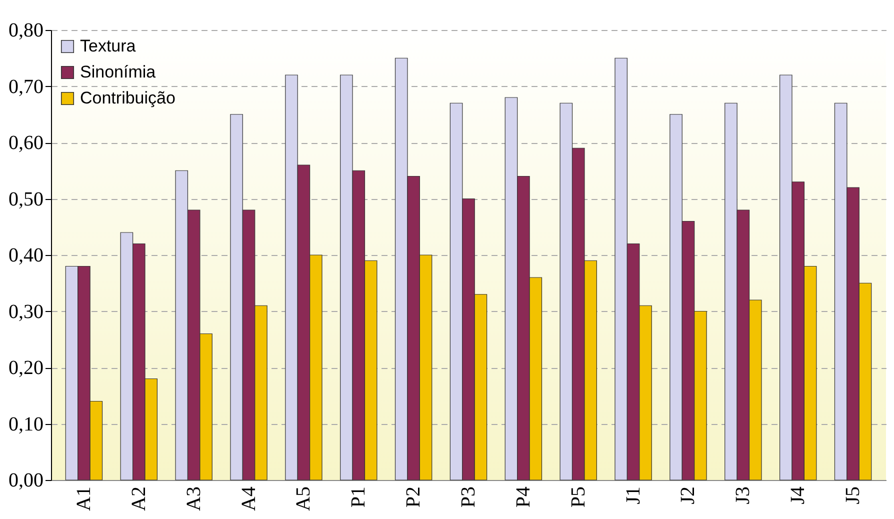 The width and height of the screenshot is (894, 519). I want to click on x-tick-label: J2, so click(688, 495).